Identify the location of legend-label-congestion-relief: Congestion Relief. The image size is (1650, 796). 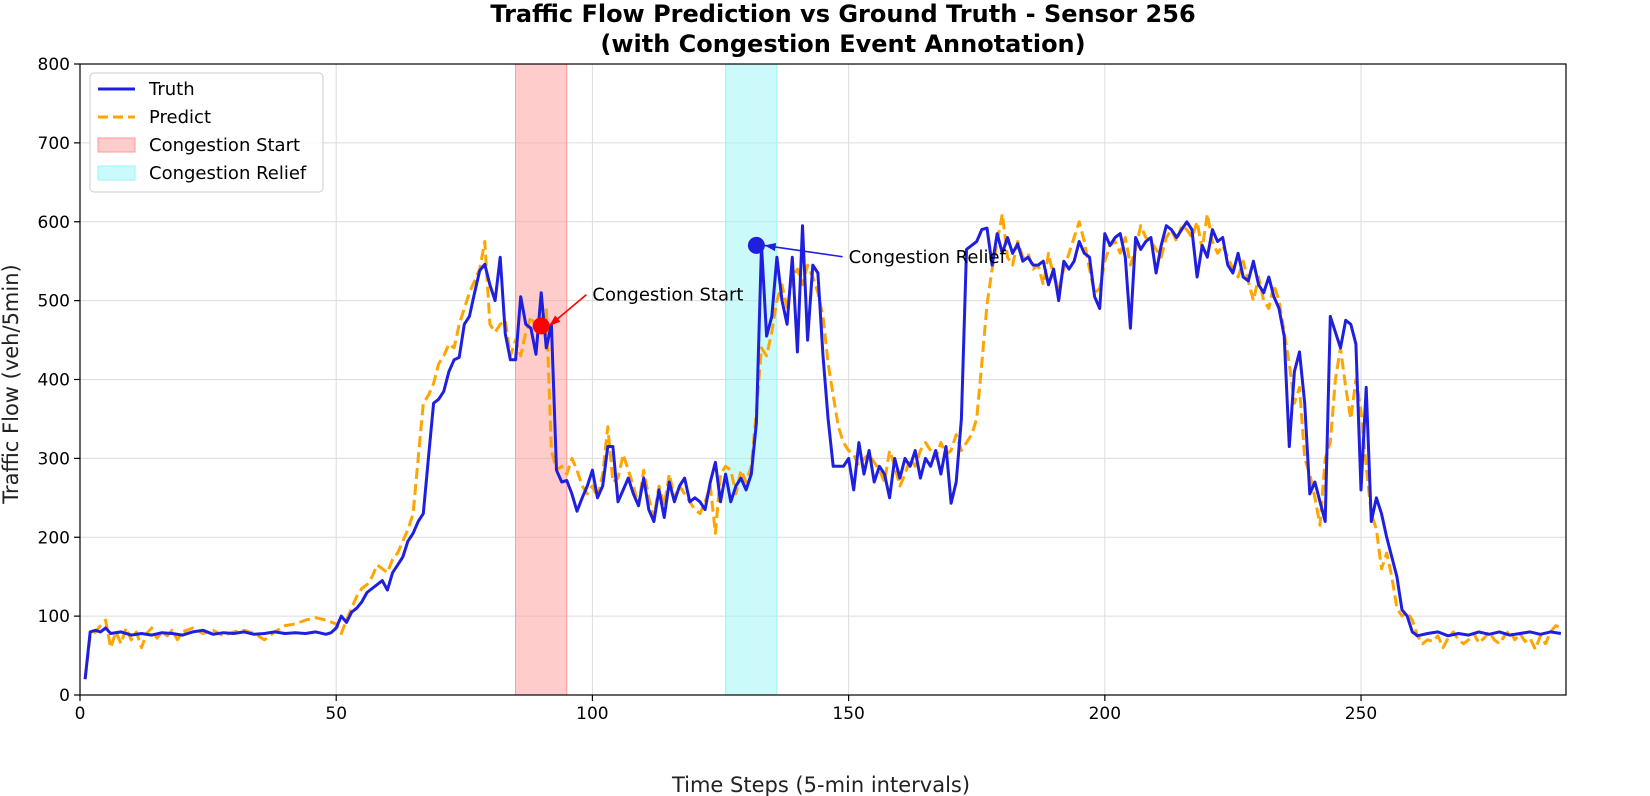
(228, 173).